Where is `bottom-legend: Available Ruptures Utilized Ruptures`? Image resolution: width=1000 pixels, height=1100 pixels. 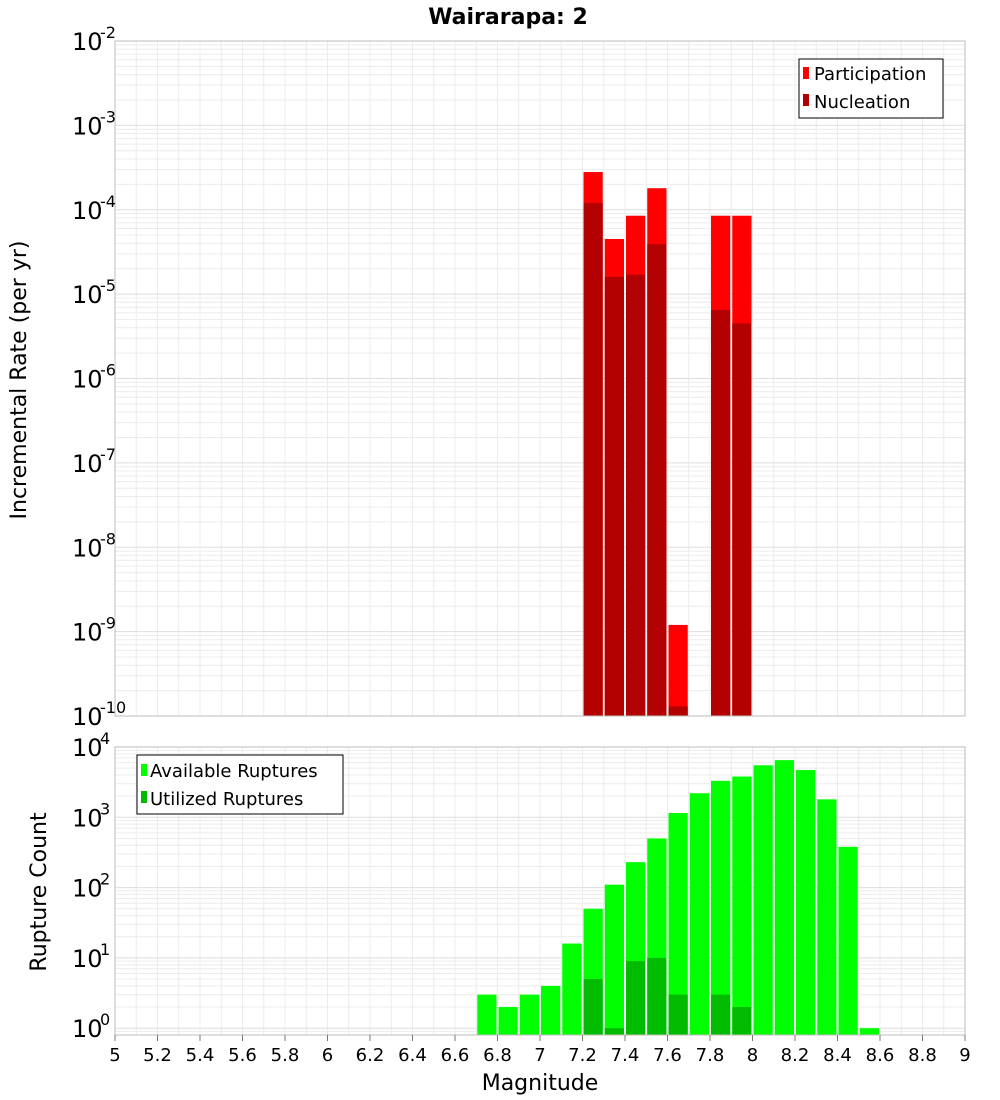
bottom-legend: Available Ruptures Utilized Ruptures is located at coordinates (240, 784).